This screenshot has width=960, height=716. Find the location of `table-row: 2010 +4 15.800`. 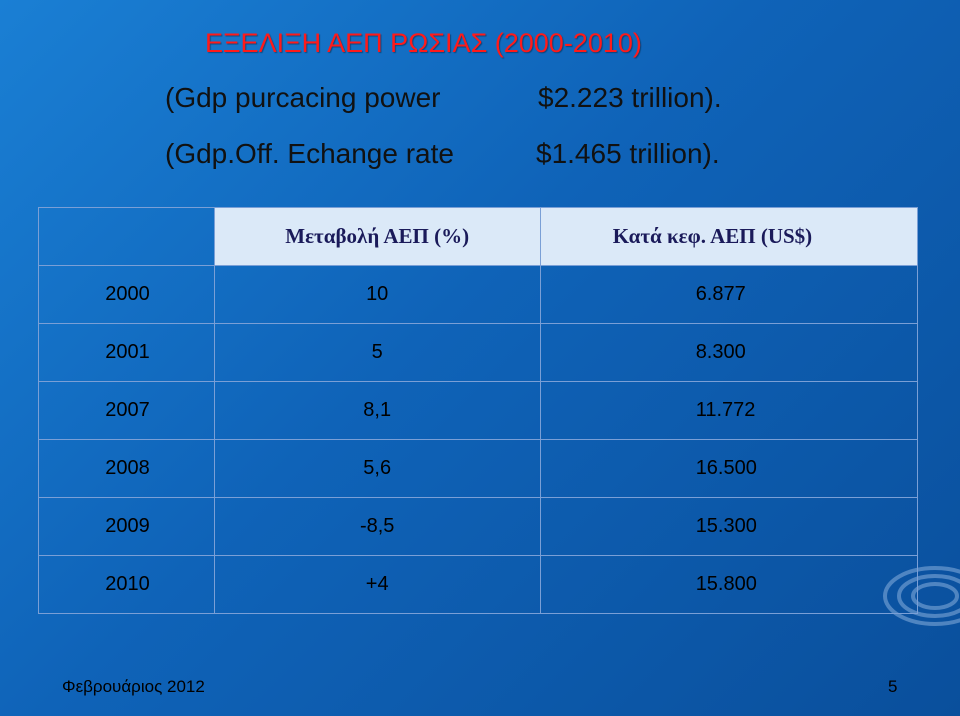

table-row: 2010 +4 15.800 is located at coordinates (478, 584).